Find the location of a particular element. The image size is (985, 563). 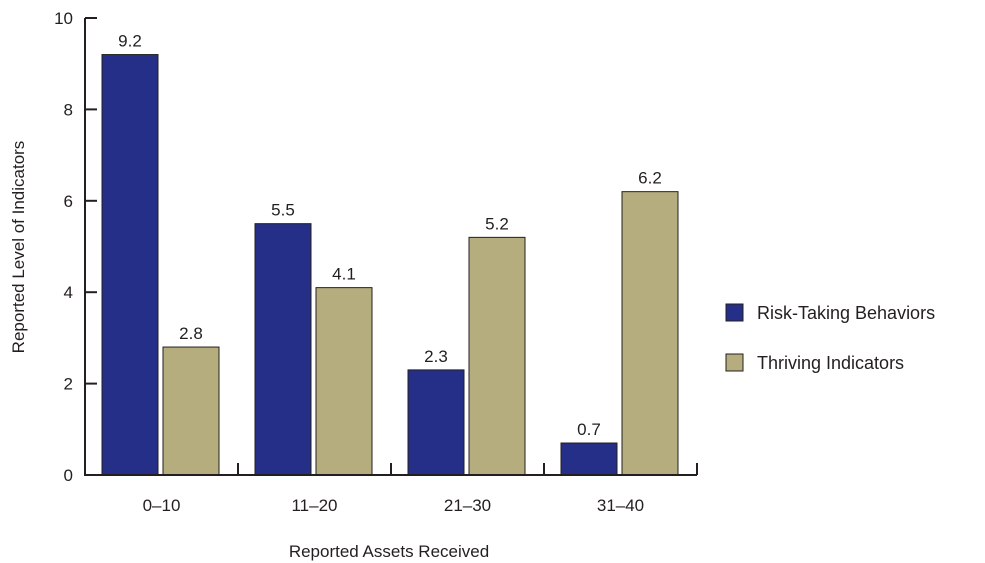

x-tick-label: 31–40 is located at coordinates (620, 505).